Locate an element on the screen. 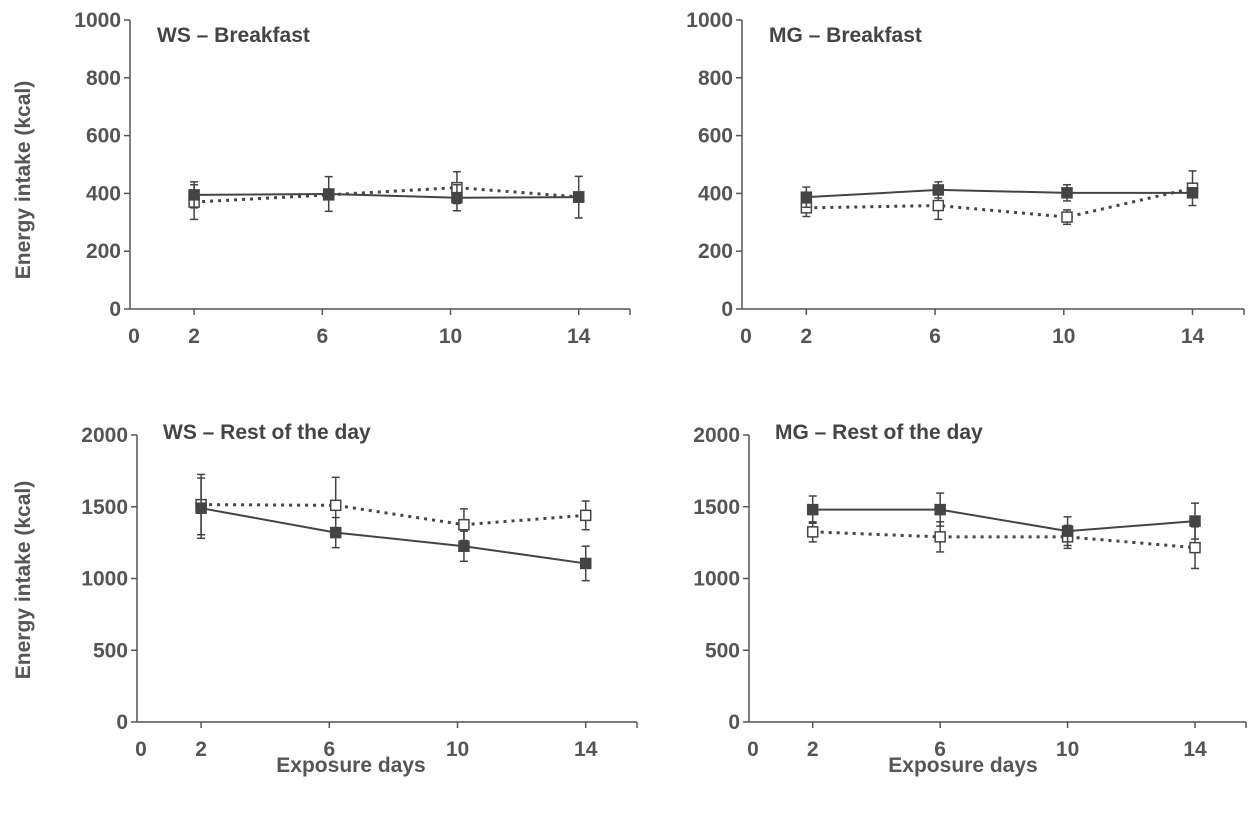 This screenshot has height=813, width=1259. chart-title: MG – Breakfast is located at coordinates (845, 35).